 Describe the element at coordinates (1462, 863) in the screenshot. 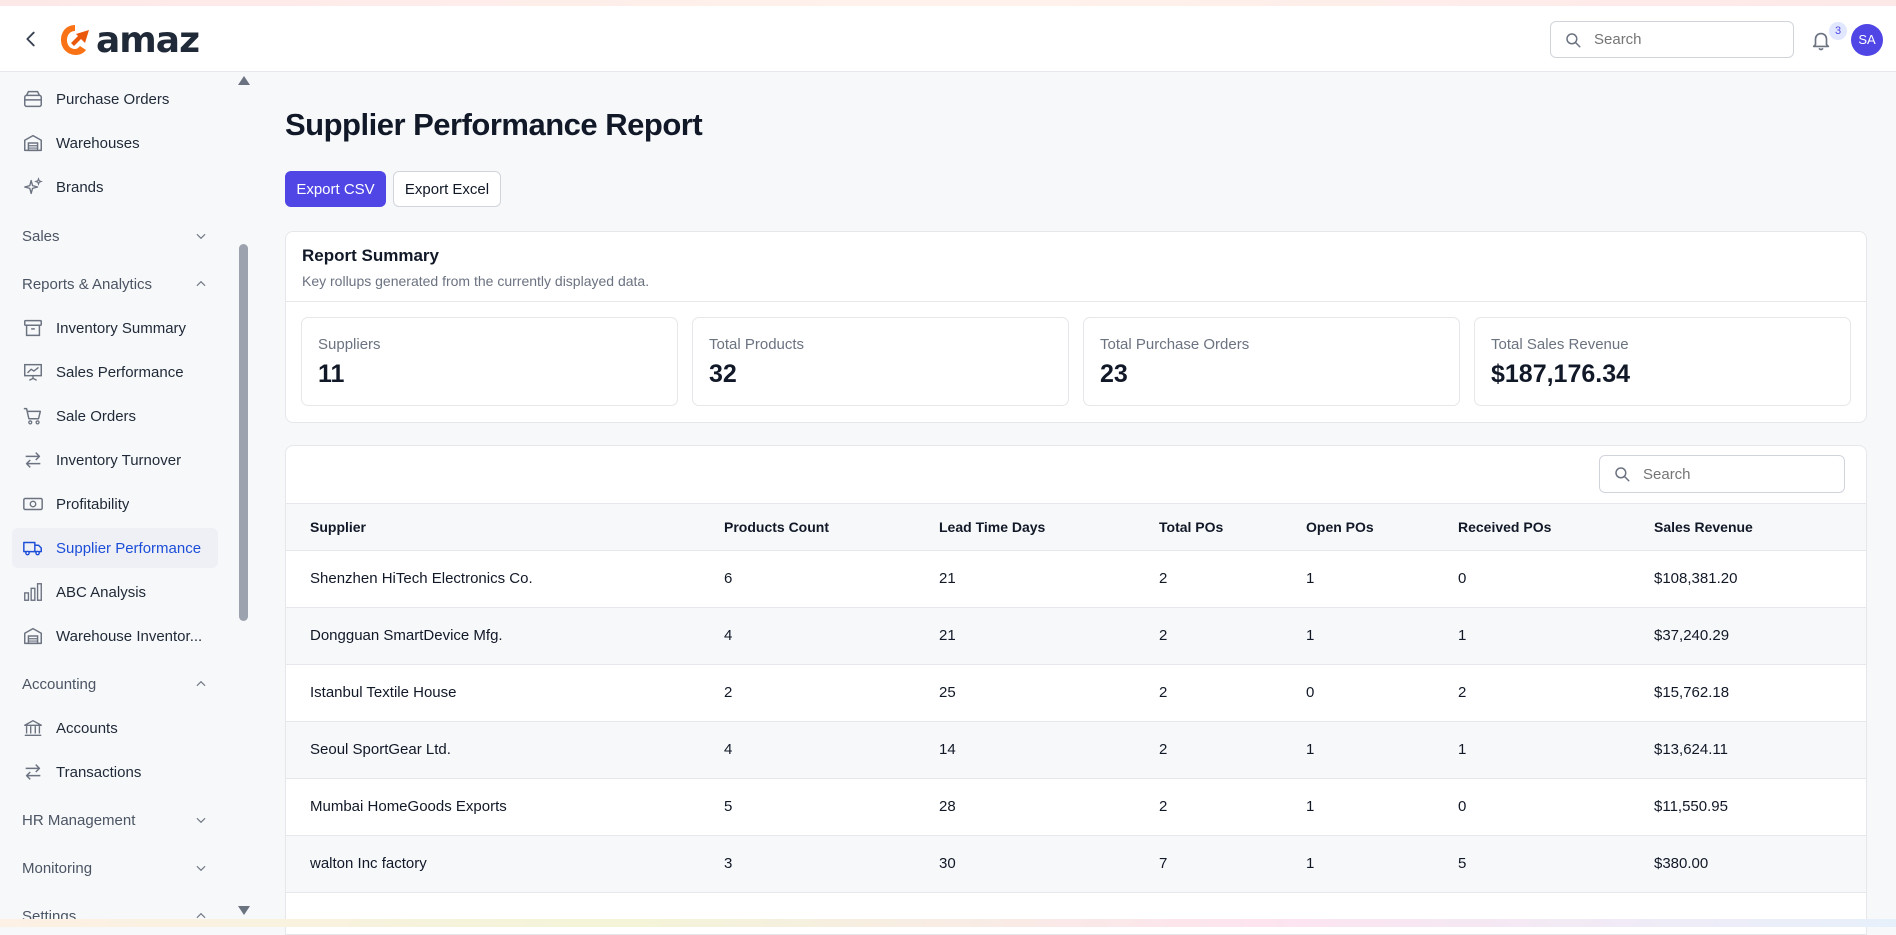

I see `table-cell: 5` at that location.